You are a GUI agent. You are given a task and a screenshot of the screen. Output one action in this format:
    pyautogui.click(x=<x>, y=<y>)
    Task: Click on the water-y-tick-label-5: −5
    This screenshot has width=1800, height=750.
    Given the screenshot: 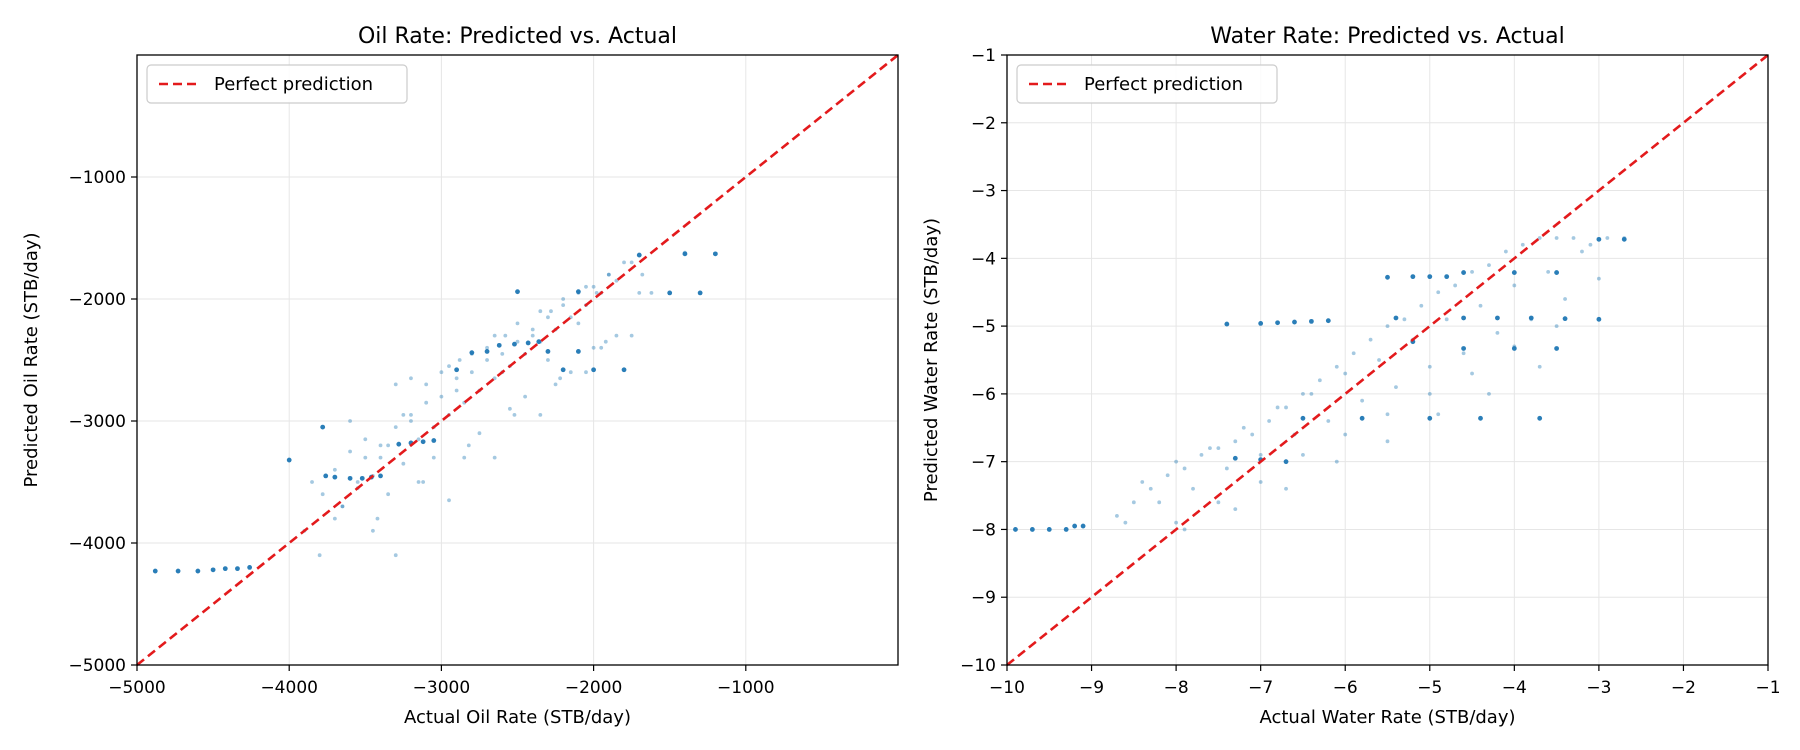 What is the action you would take?
    pyautogui.click(x=983, y=327)
    